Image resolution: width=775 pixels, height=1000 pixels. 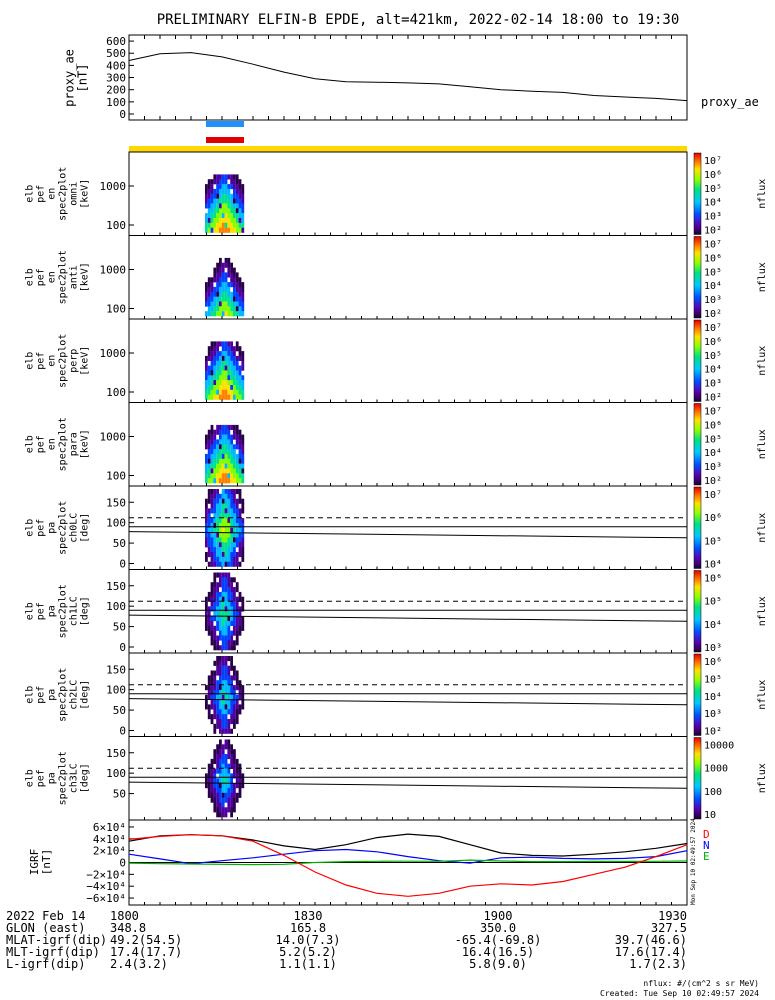 I want to click on axis-row-value: 327.5, so click(x=669, y=928).